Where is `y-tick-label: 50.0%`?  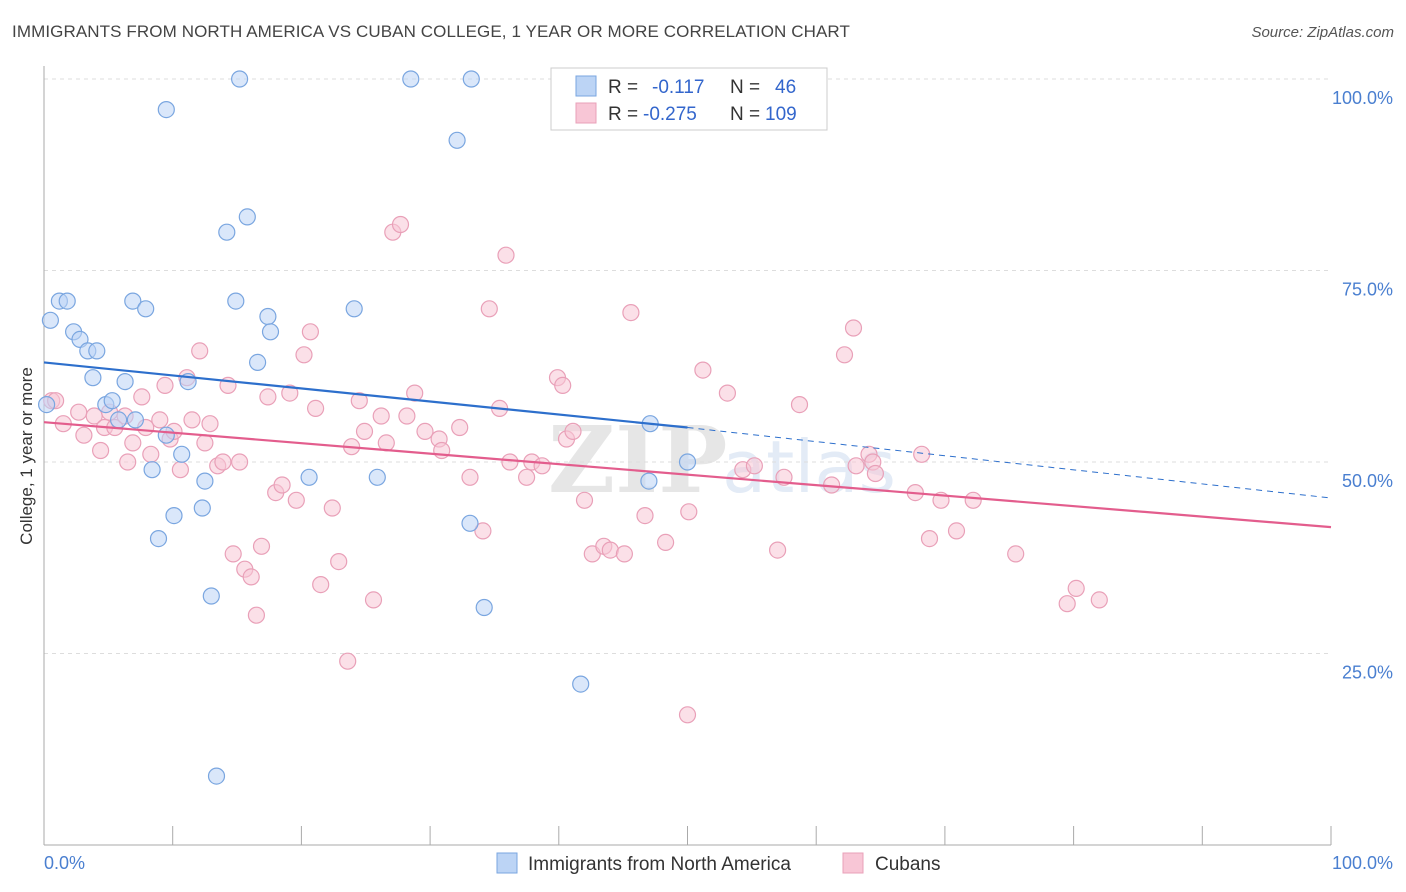
y-tick-label: 50.0% is located at coordinates (1367, 481).